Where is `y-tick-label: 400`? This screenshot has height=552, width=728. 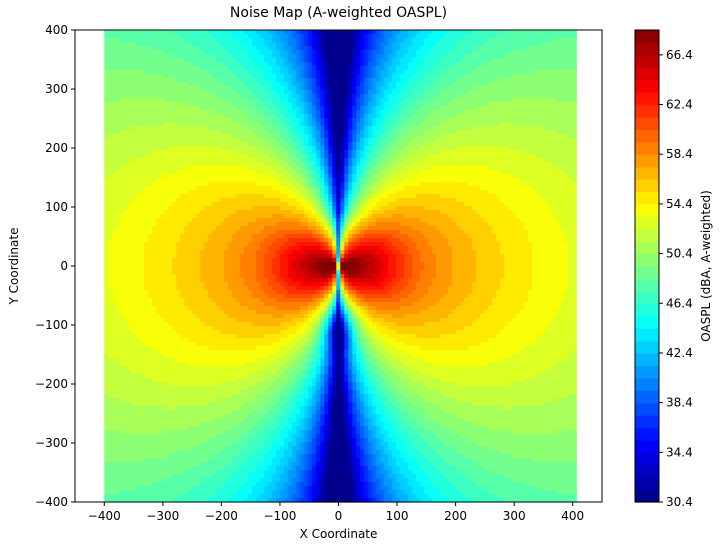
y-tick-label: 400 is located at coordinates (56, 30).